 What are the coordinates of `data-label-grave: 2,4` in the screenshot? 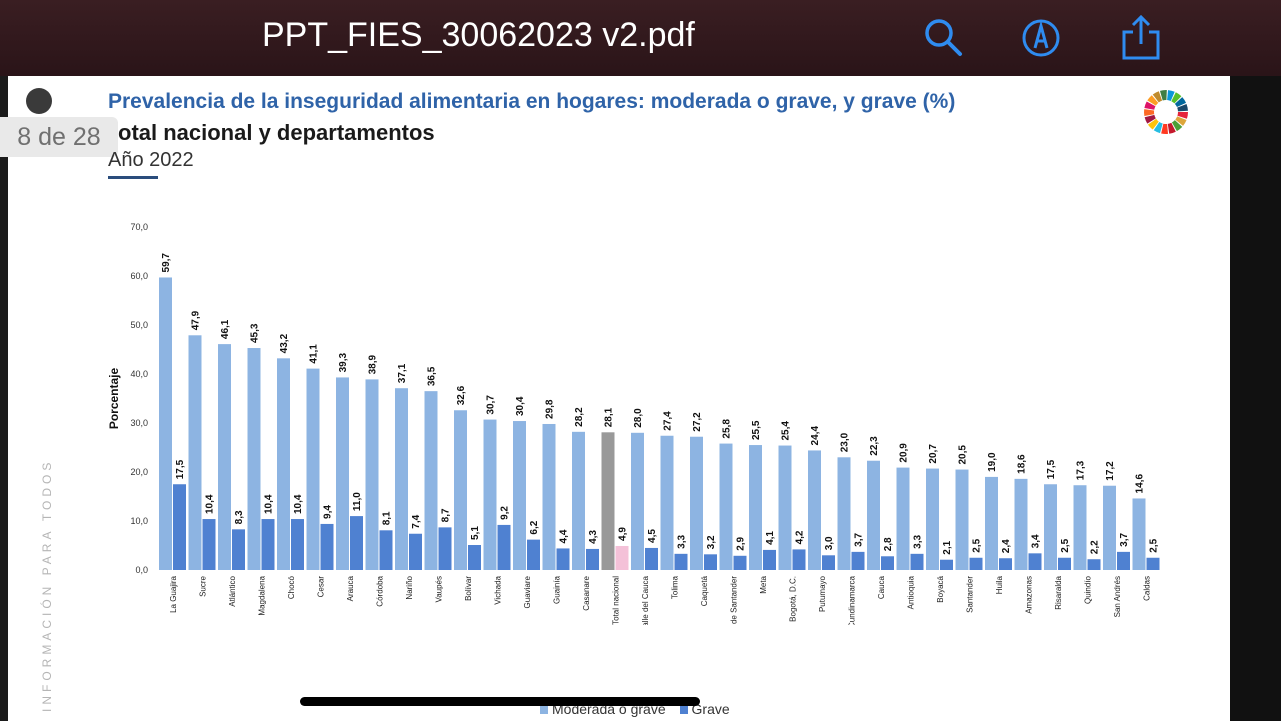 It's located at (1006, 546).